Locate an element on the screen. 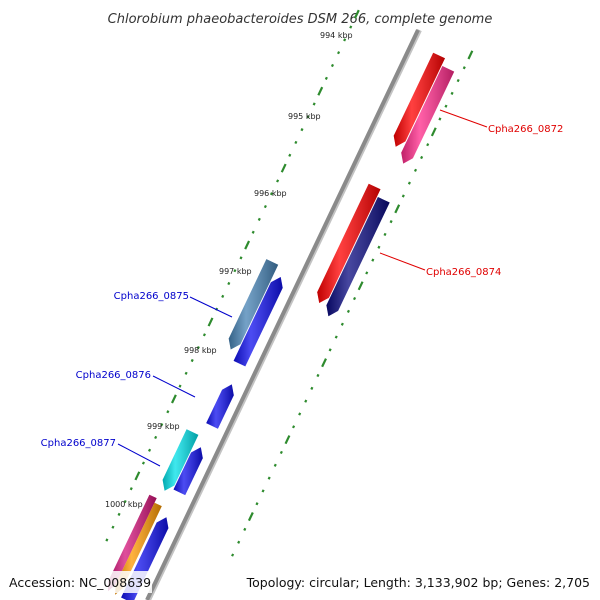 The image size is (600, 600). accession-text: Accession: NC_008639 is located at coordinates (80, 582).